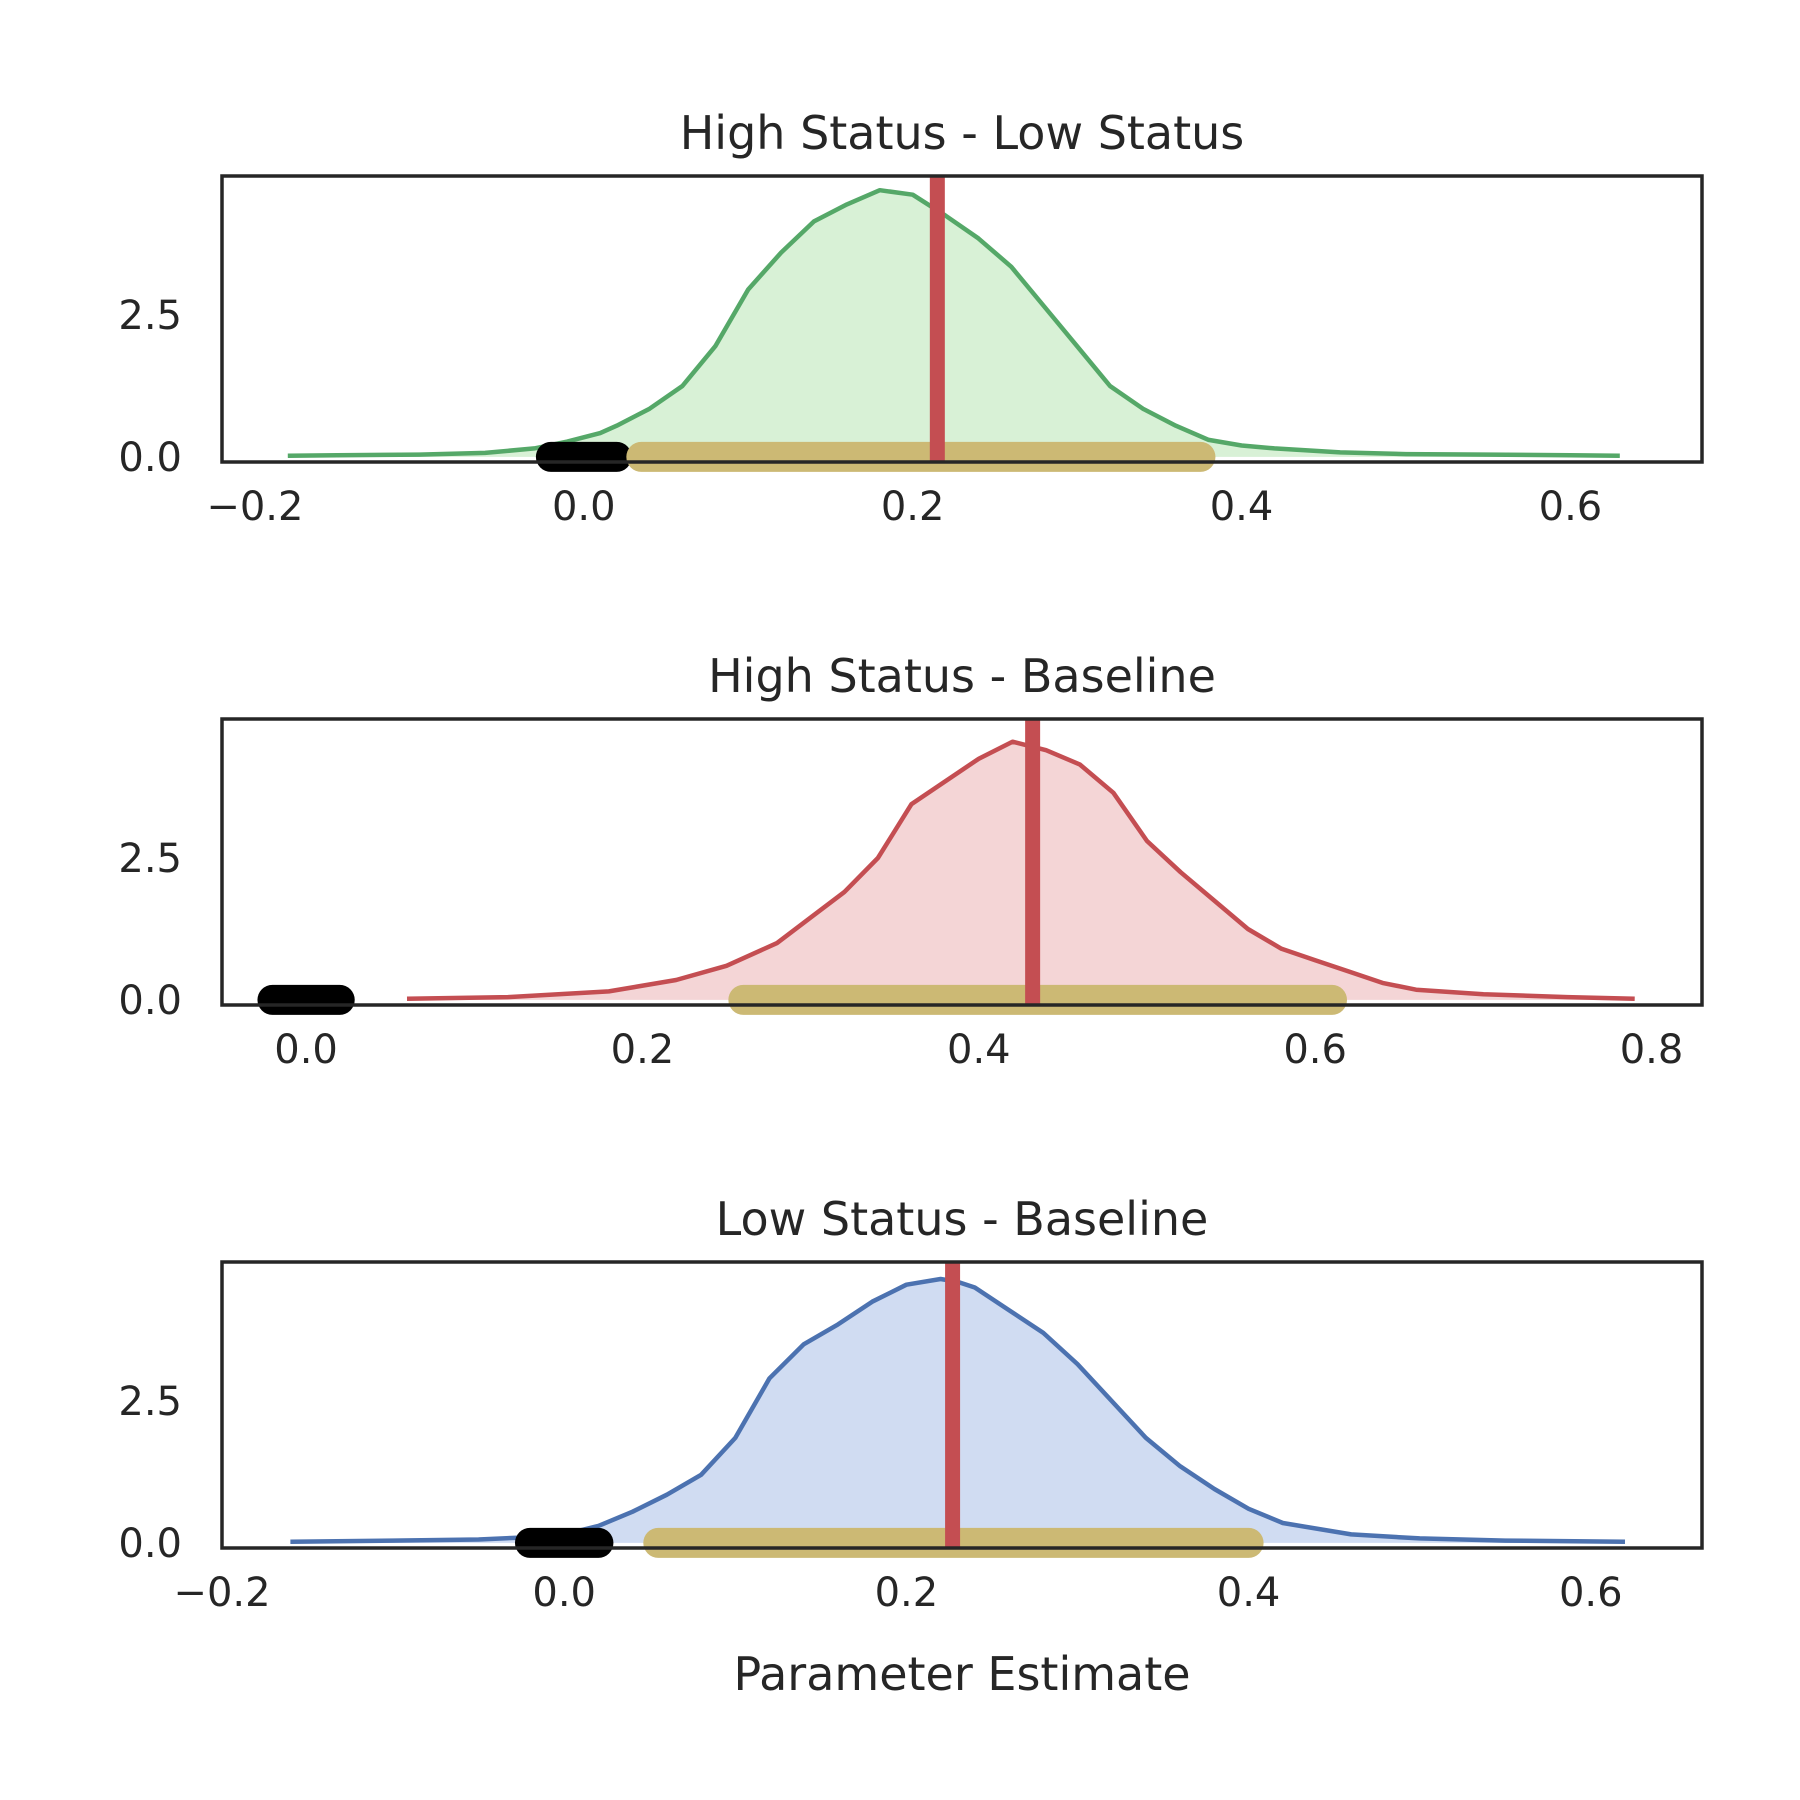  Describe the element at coordinates (962, 1219) in the screenshot. I see `panel-title: Low Status - Baseline` at that location.